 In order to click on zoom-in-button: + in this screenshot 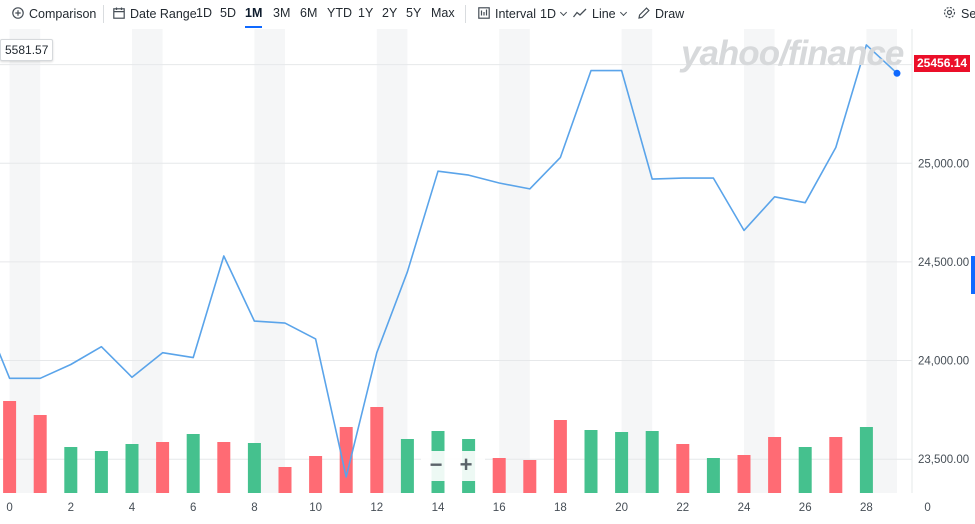, I will do `click(466, 464)`.